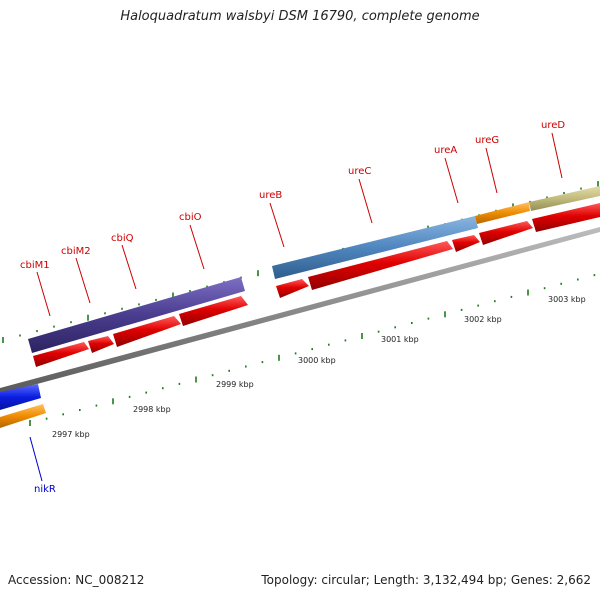 This screenshot has width=600, height=600. Describe the element at coordinates (35, 265) in the screenshot. I see `gene-label-cbiM1: cbiM1` at that location.